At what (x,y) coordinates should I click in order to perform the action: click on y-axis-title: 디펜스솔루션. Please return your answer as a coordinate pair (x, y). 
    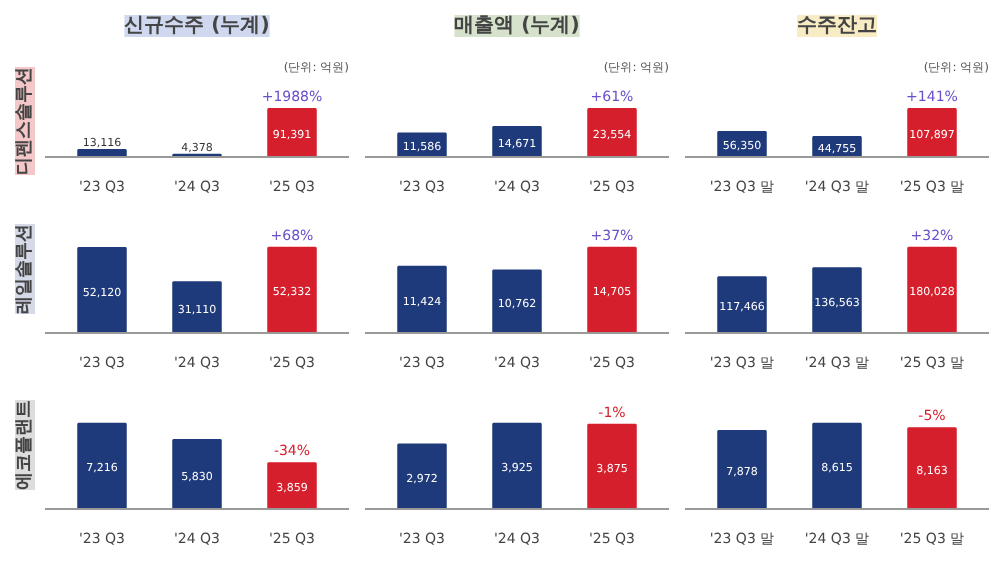
    Looking at the image, I should click on (25, 121).